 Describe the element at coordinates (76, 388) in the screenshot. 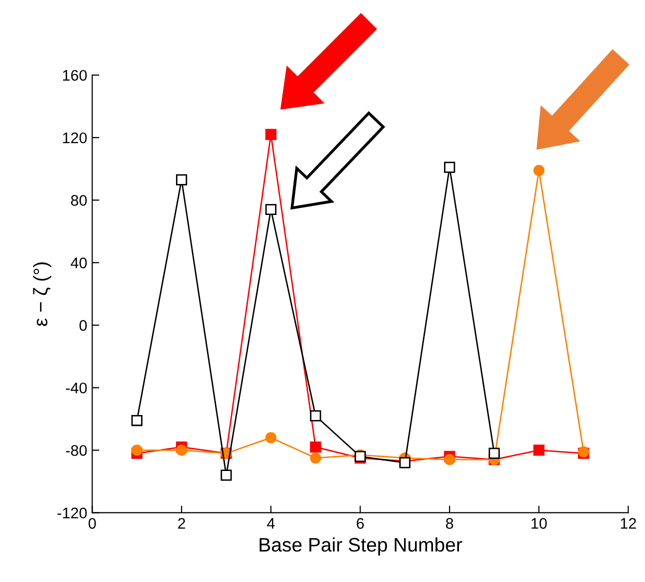

I see `y-tick-label: -40` at that location.